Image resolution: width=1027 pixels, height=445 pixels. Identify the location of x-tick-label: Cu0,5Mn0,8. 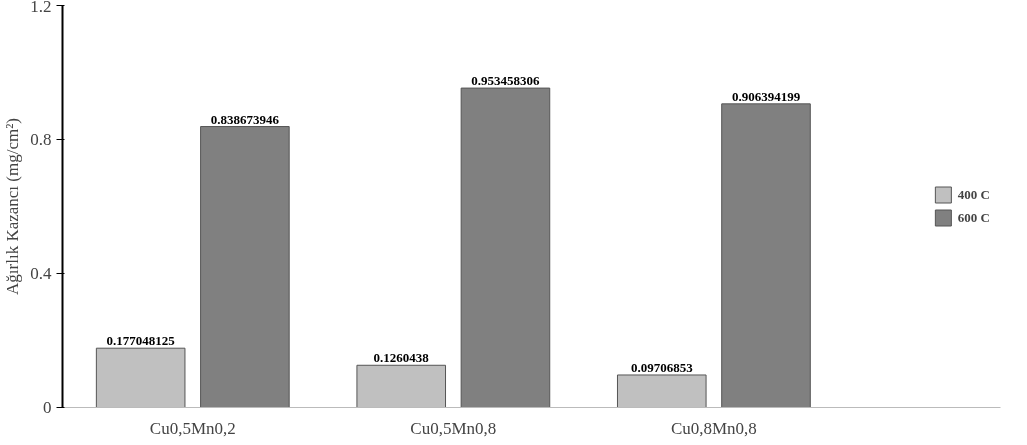
(453, 428).